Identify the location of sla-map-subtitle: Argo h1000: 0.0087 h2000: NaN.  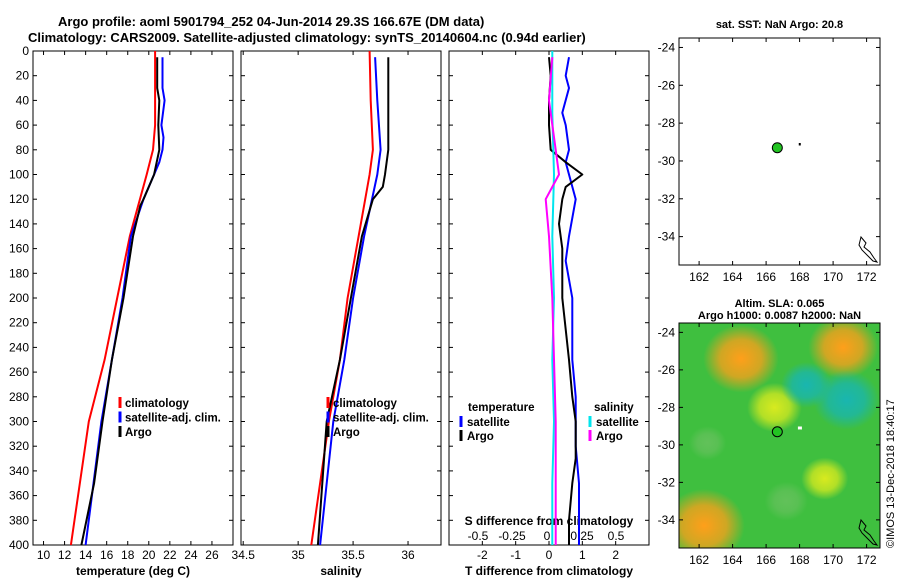
(779, 316).